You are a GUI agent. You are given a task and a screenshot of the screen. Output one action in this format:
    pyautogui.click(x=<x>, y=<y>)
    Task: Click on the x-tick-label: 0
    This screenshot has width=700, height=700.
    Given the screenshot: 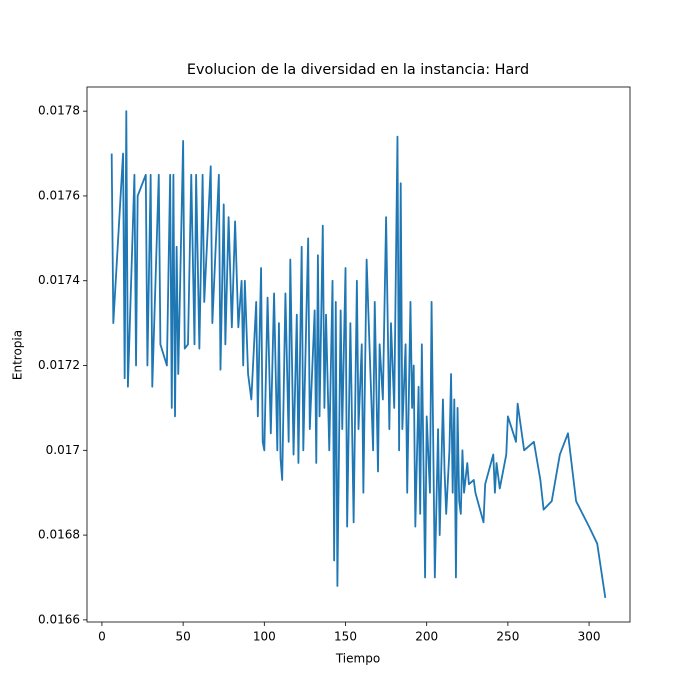 What is the action you would take?
    pyautogui.click(x=102, y=637)
    